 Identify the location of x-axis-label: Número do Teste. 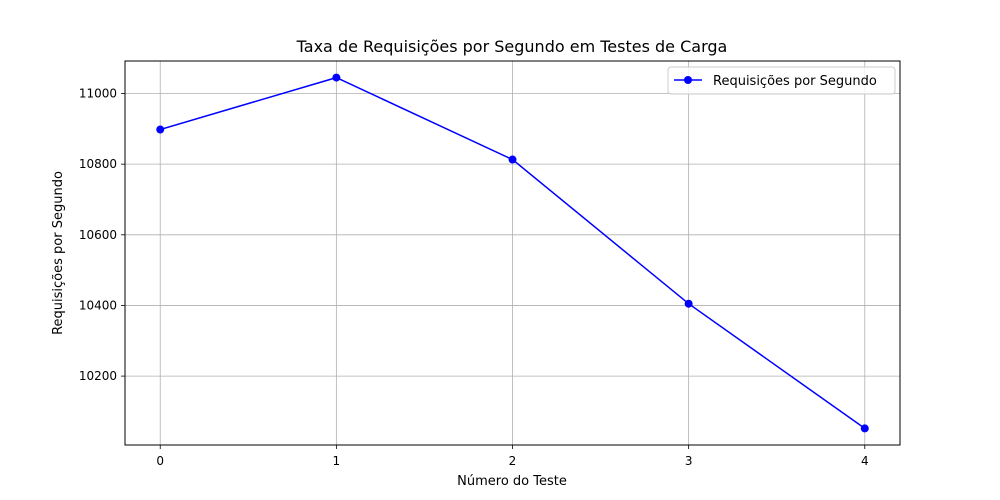
(512, 481).